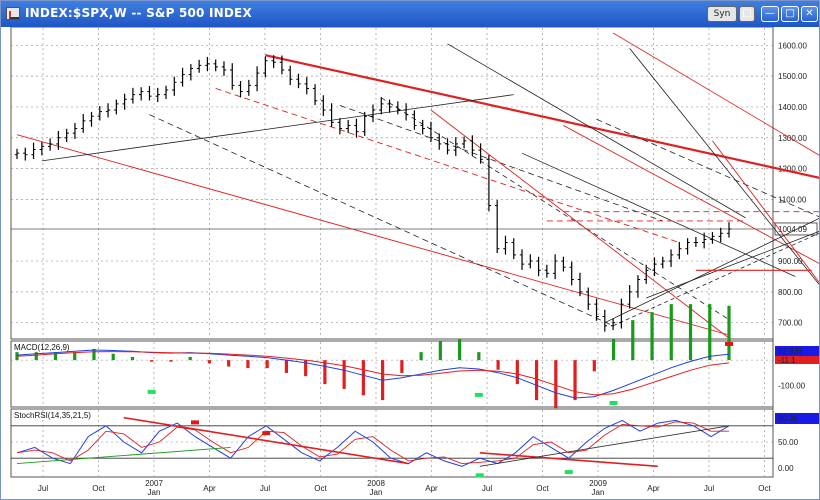  What do you see at coordinates (154, 483) in the screenshot?
I see `x-tick-label: 2007` at bounding box center [154, 483].